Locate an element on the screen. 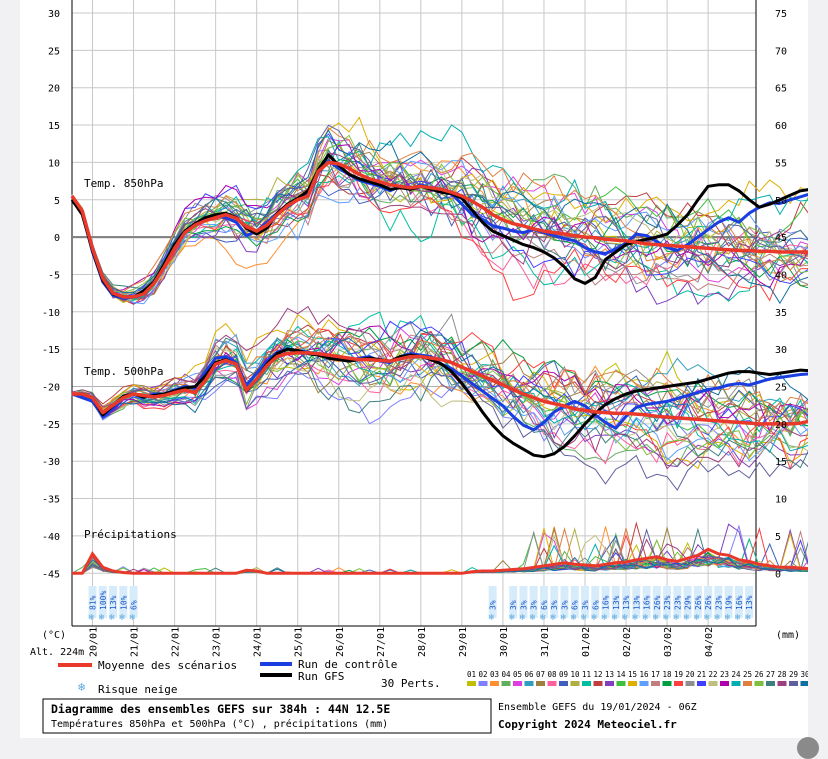 This screenshot has height=759, width=828. x-tick-label: 20/01 is located at coordinates (94, 642).